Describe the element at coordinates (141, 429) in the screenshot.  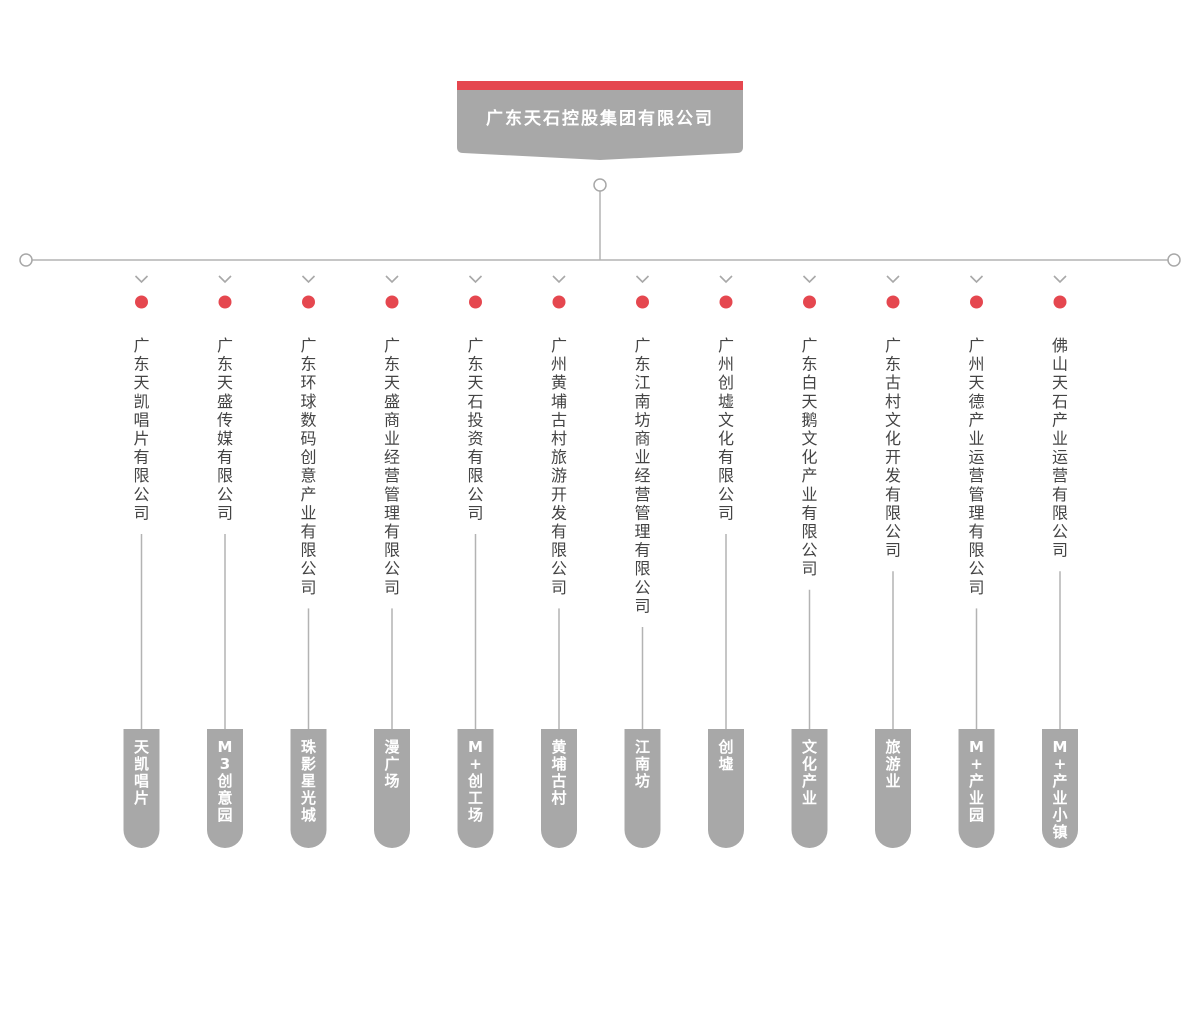
I see `company-name: 广东天凯唱片有限公司` at that location.